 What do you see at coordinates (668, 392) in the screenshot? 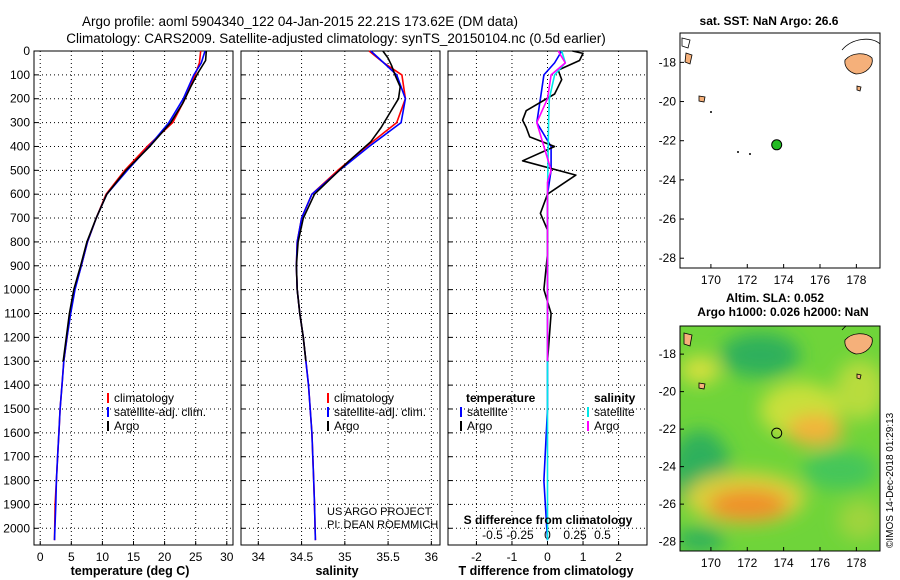
I see `map-y-tick-label: -20` at bounding box center [668, 392].